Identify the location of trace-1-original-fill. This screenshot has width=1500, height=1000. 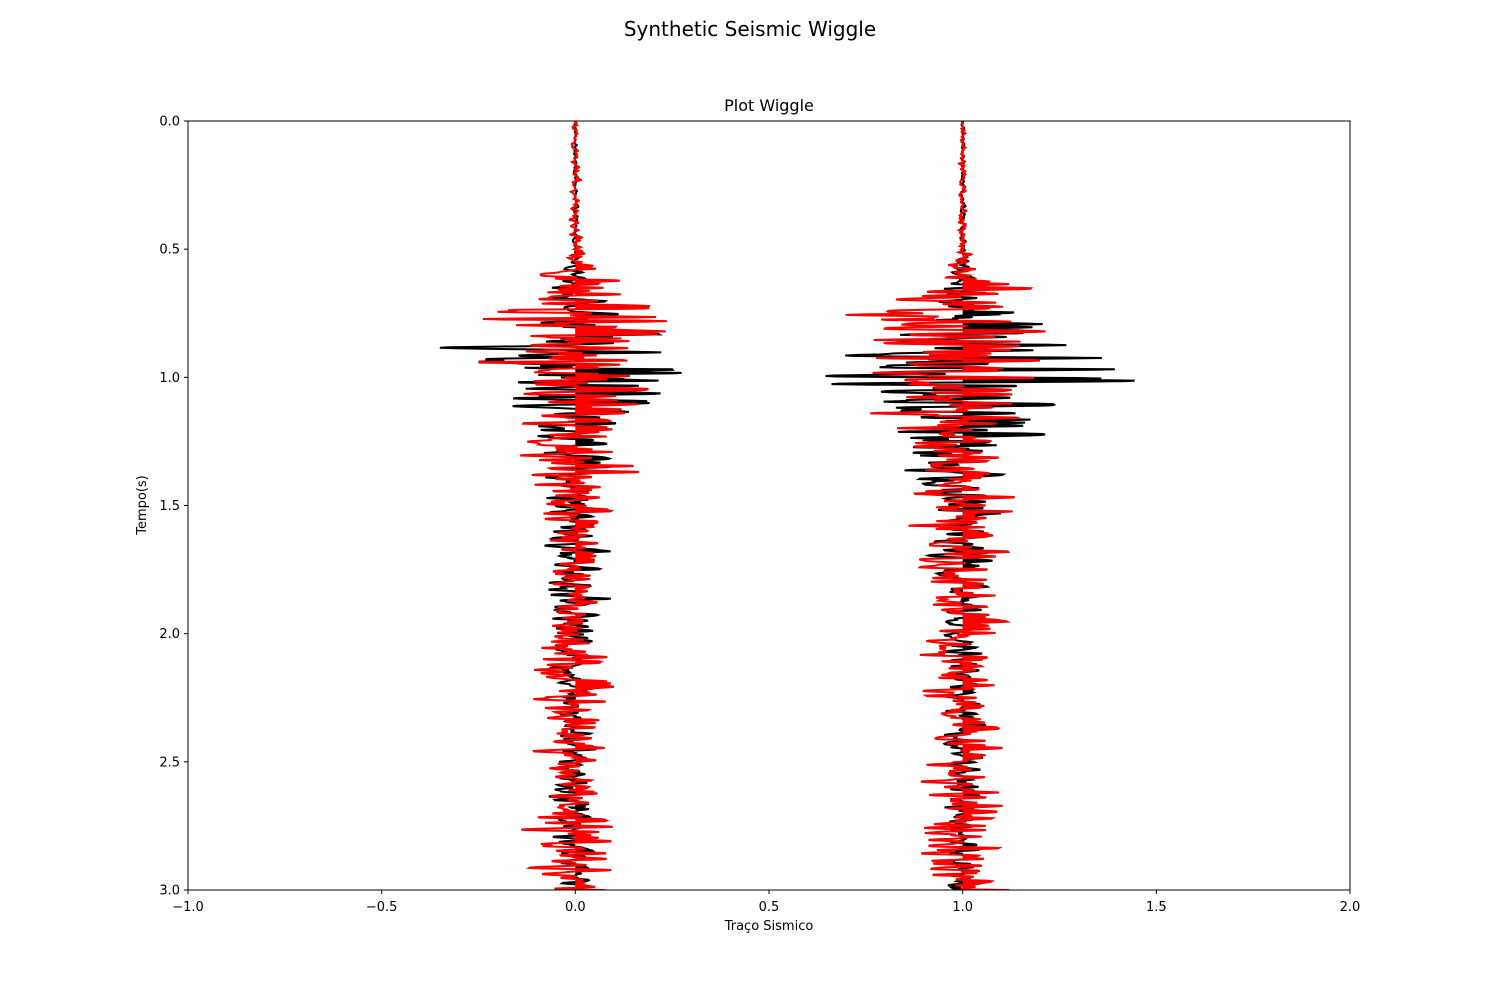
(628, 505).